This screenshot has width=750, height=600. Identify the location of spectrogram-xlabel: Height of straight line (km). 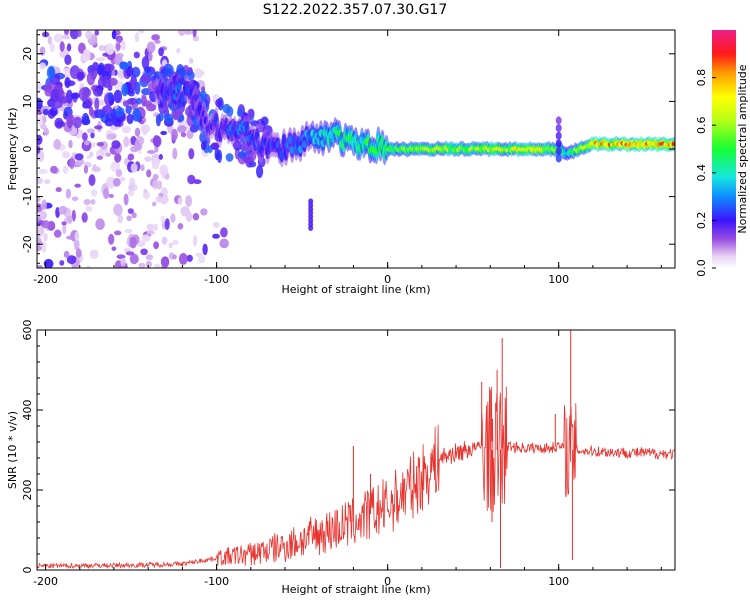
(355, 289).